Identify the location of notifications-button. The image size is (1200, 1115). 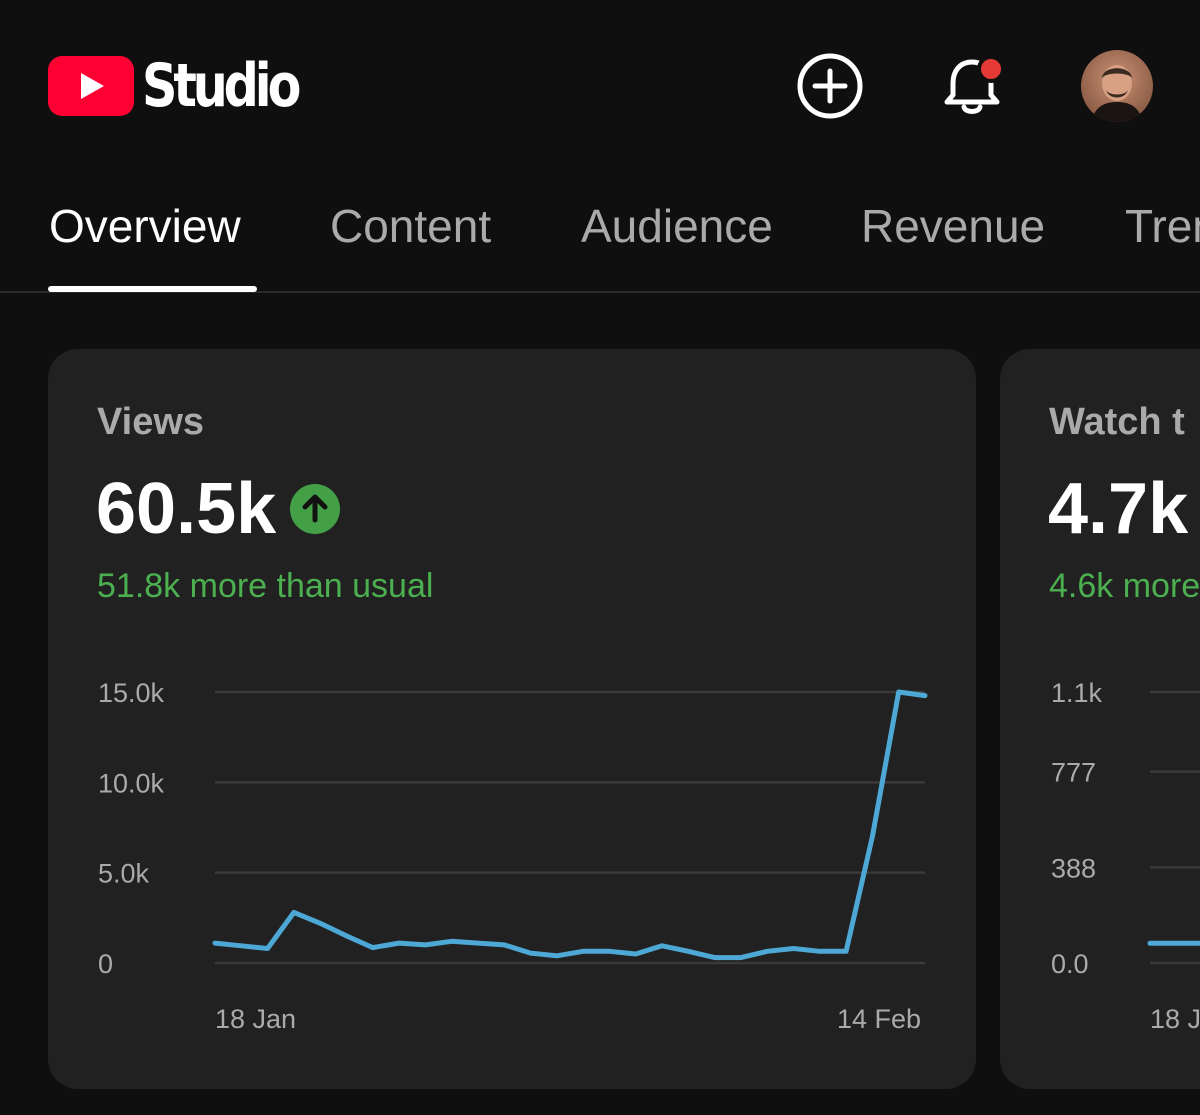
(972, 86).